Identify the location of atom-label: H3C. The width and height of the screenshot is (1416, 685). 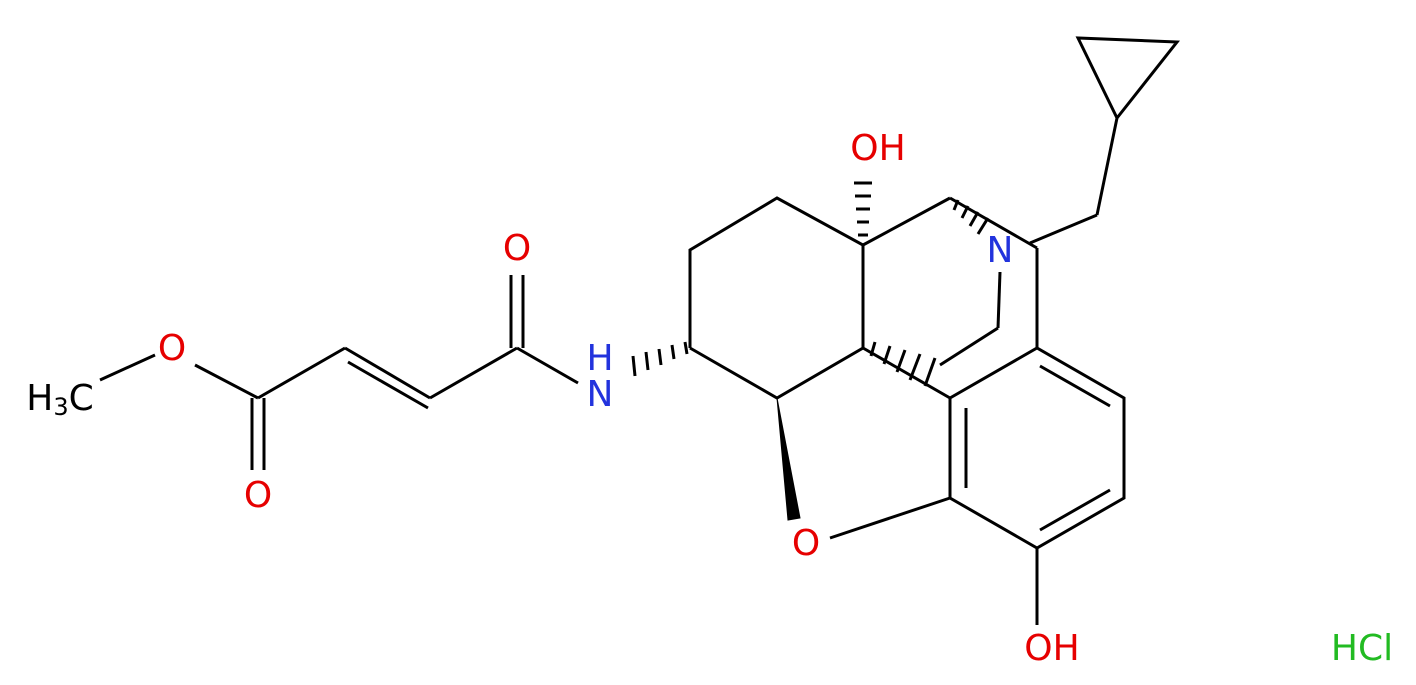
(60, 399).